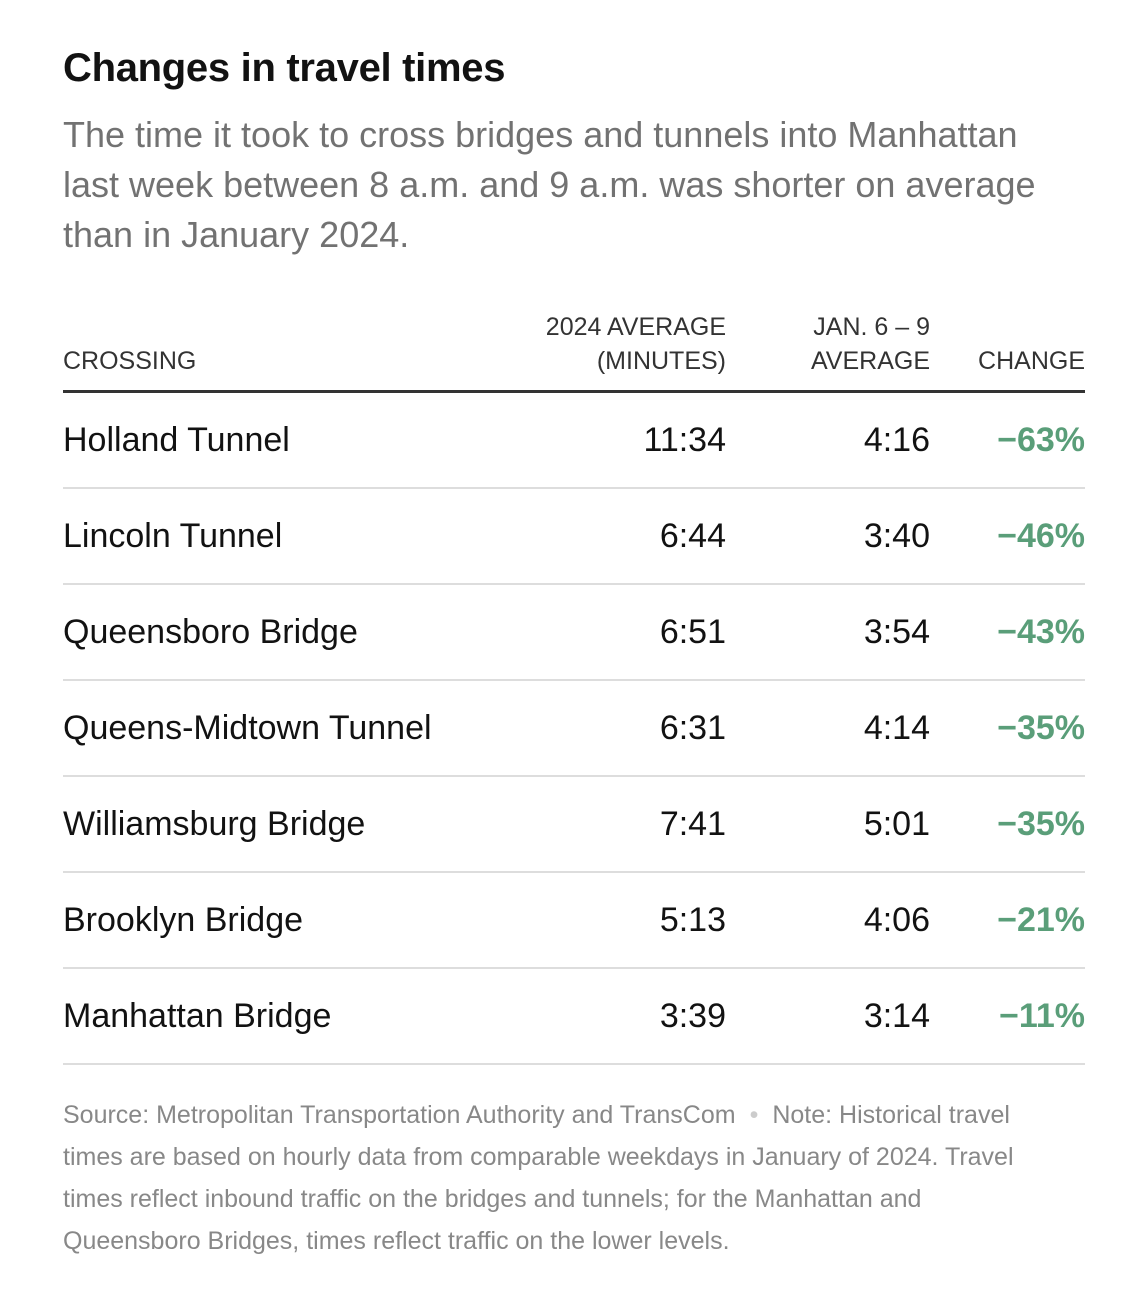 Image resolution: width=1130 pixels, height=1310 pixels. Describe the element at coordinates (1041, 1015) in the screenshot. I see `change-value: −11%` at that location.